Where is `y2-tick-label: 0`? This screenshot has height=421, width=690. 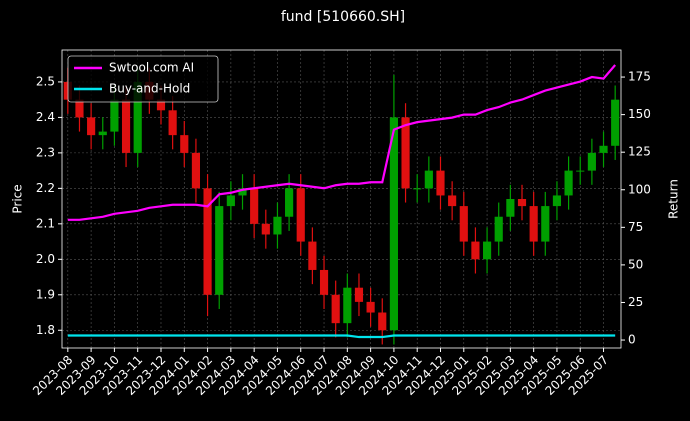 y2-tick-label: 0 is located at coordinates (632, 340).